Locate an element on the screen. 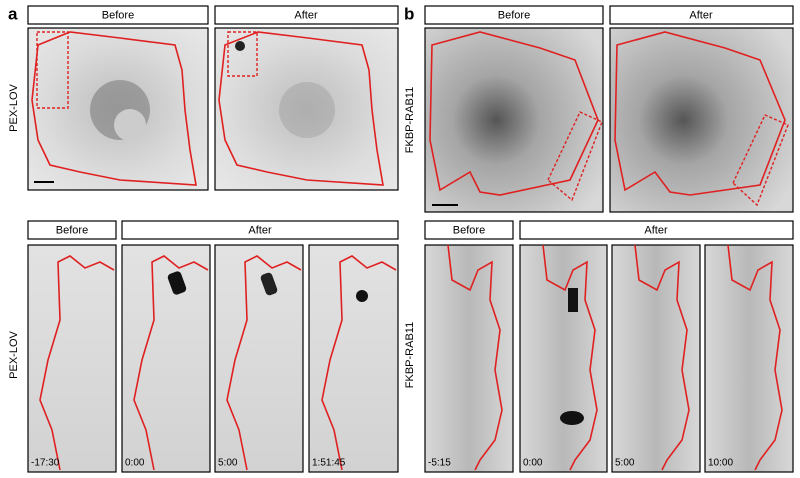  nucleus is located at coordinates (130, 125).